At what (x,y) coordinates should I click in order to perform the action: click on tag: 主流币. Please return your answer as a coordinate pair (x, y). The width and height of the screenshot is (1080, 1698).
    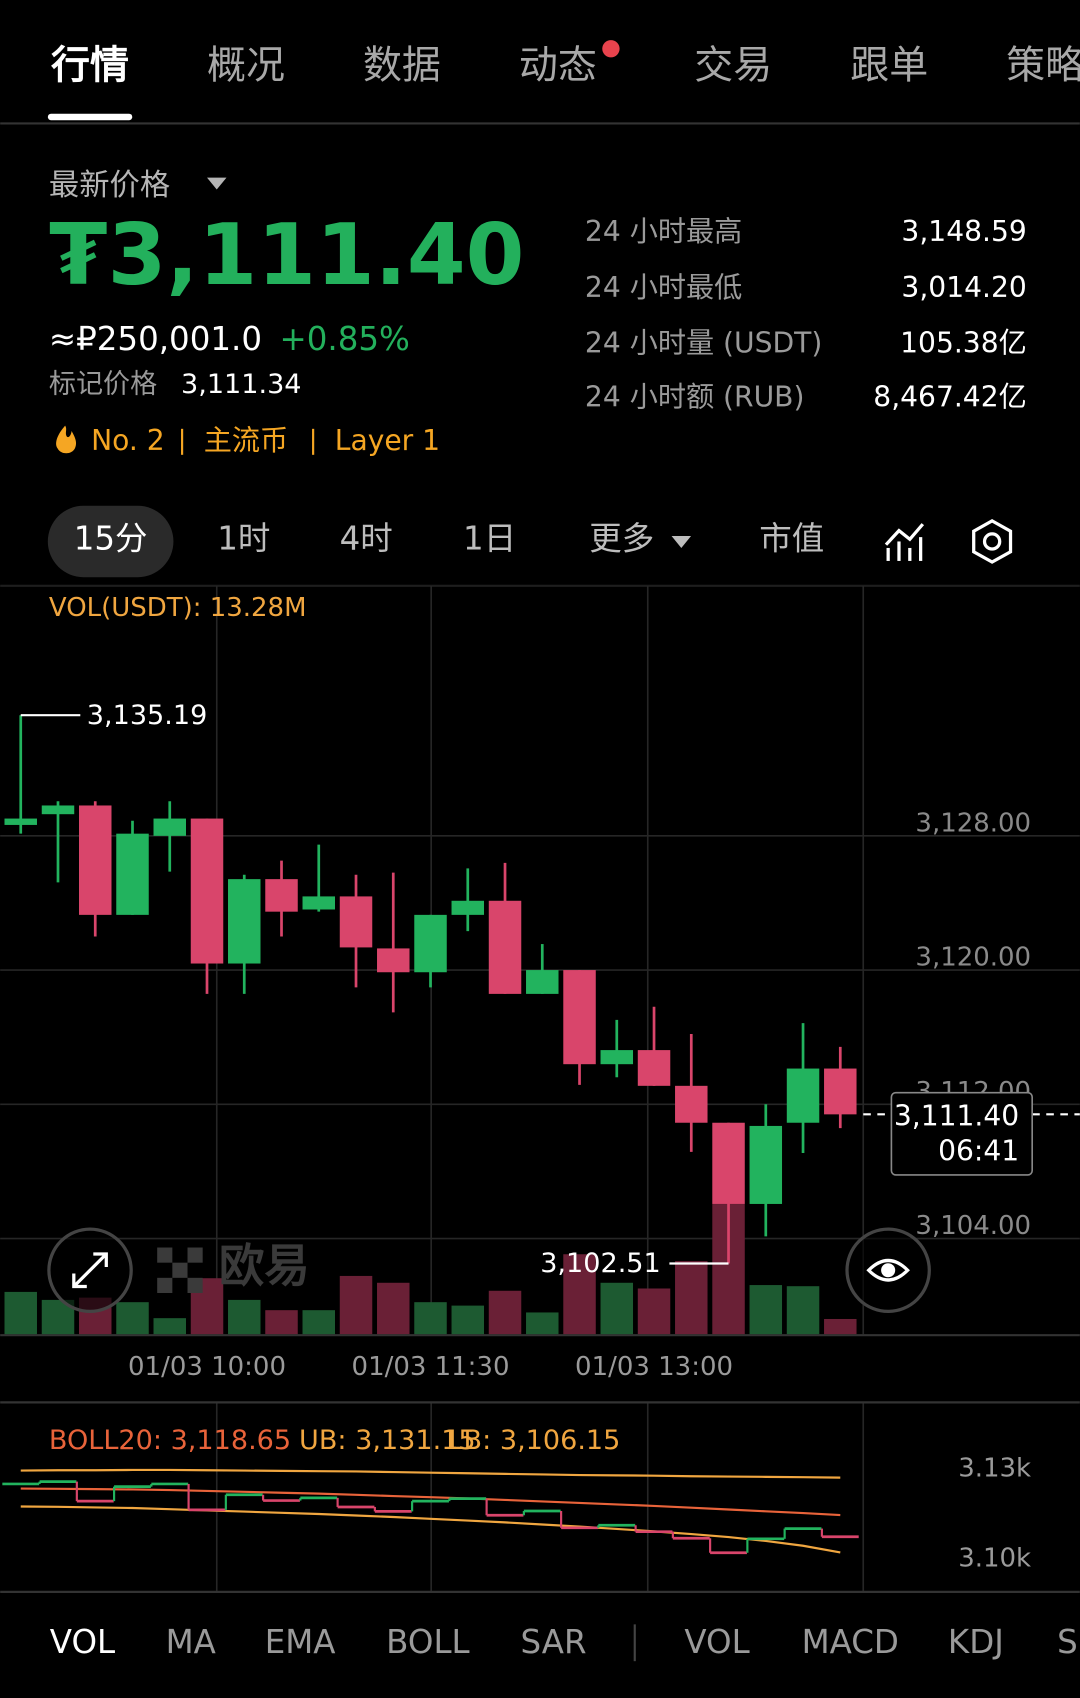
    Looking at the image, I should click on (246, 440).